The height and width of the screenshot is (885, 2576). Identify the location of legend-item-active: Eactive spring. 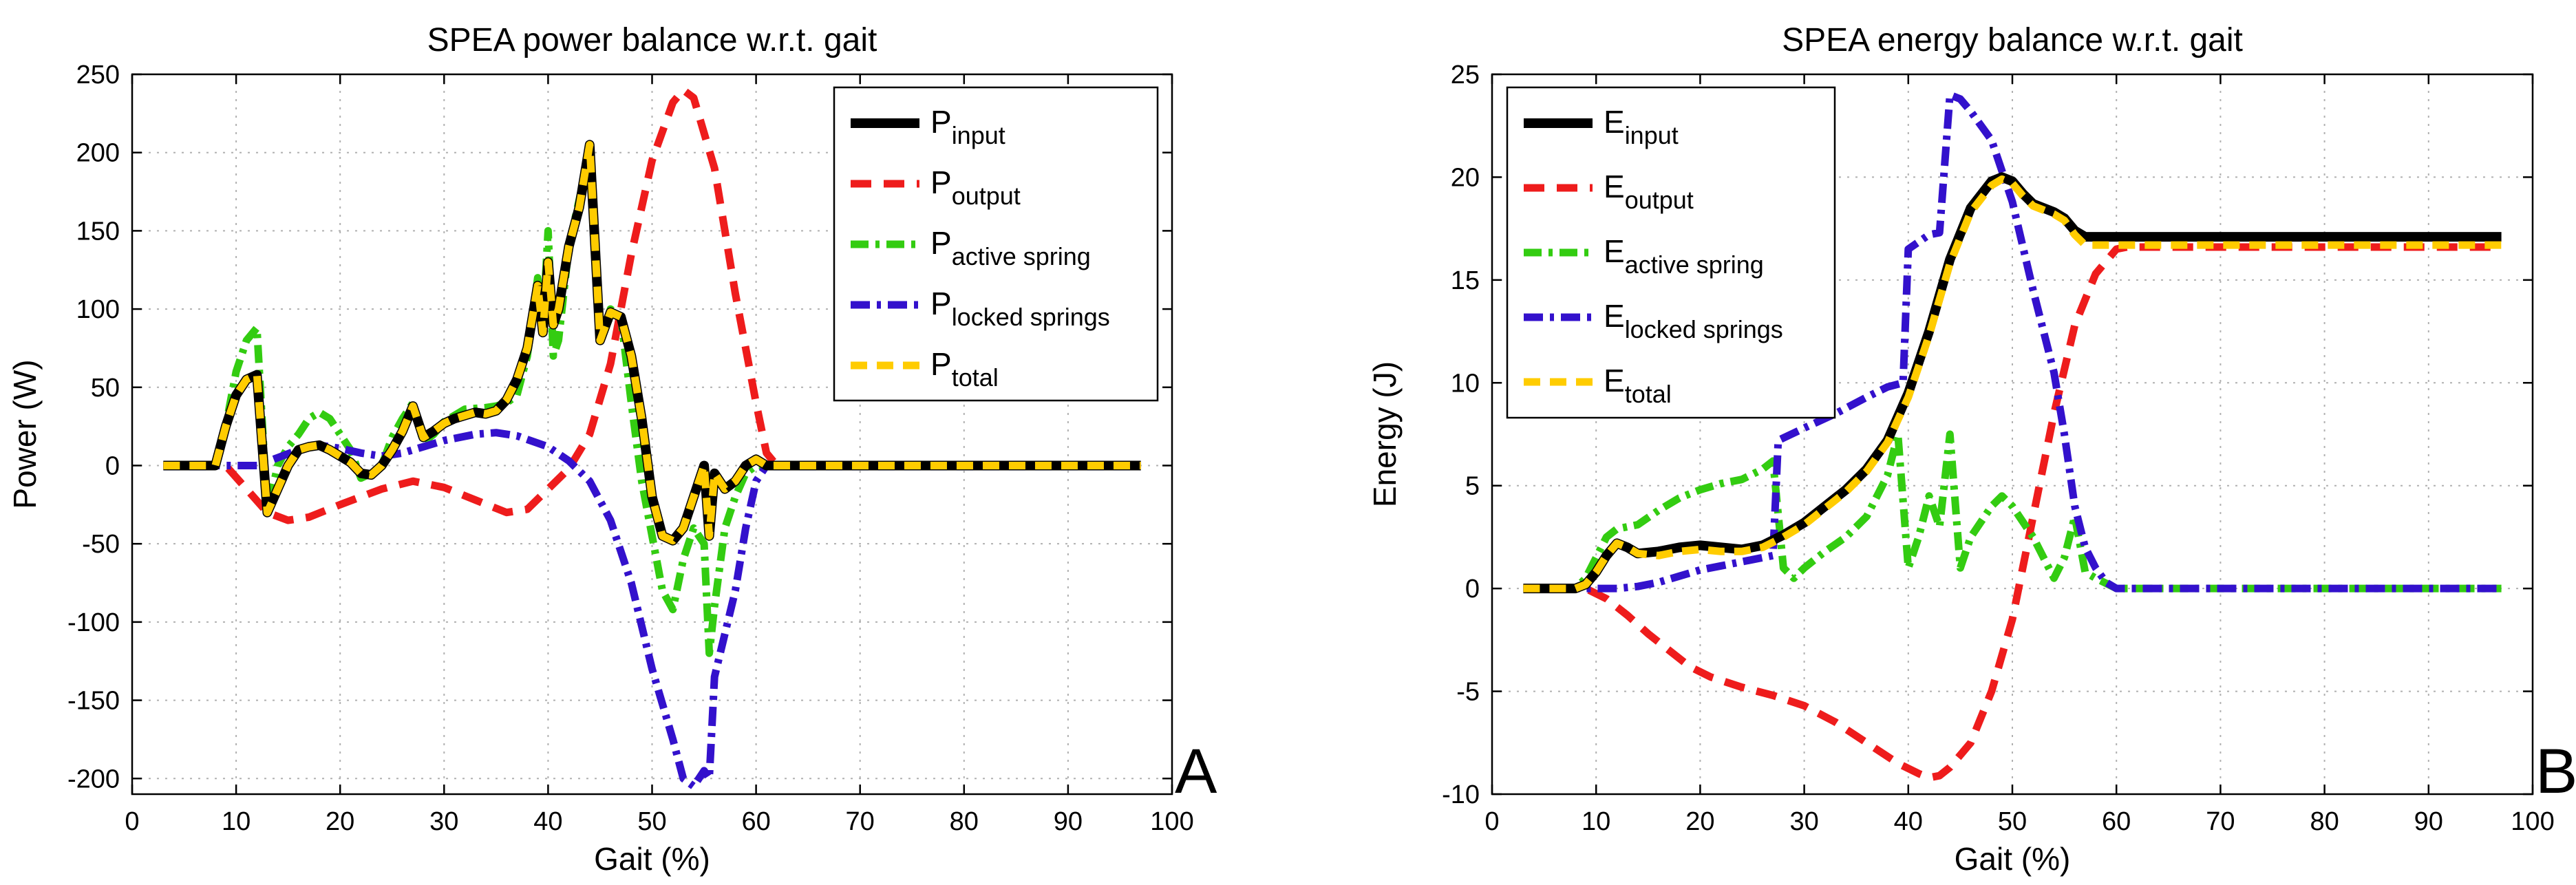
(1644, 256).